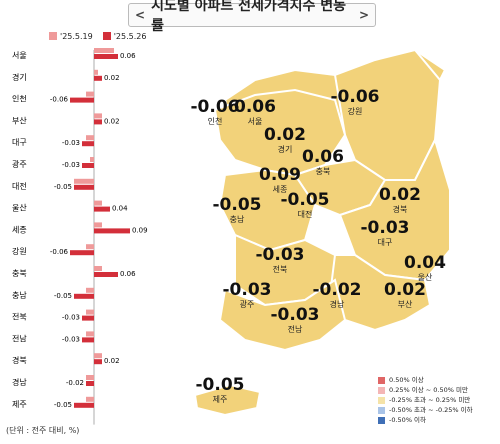  Describe the element at coordinates (120, 209) in the screenshot. I see `data-label: 0.04` at that location.